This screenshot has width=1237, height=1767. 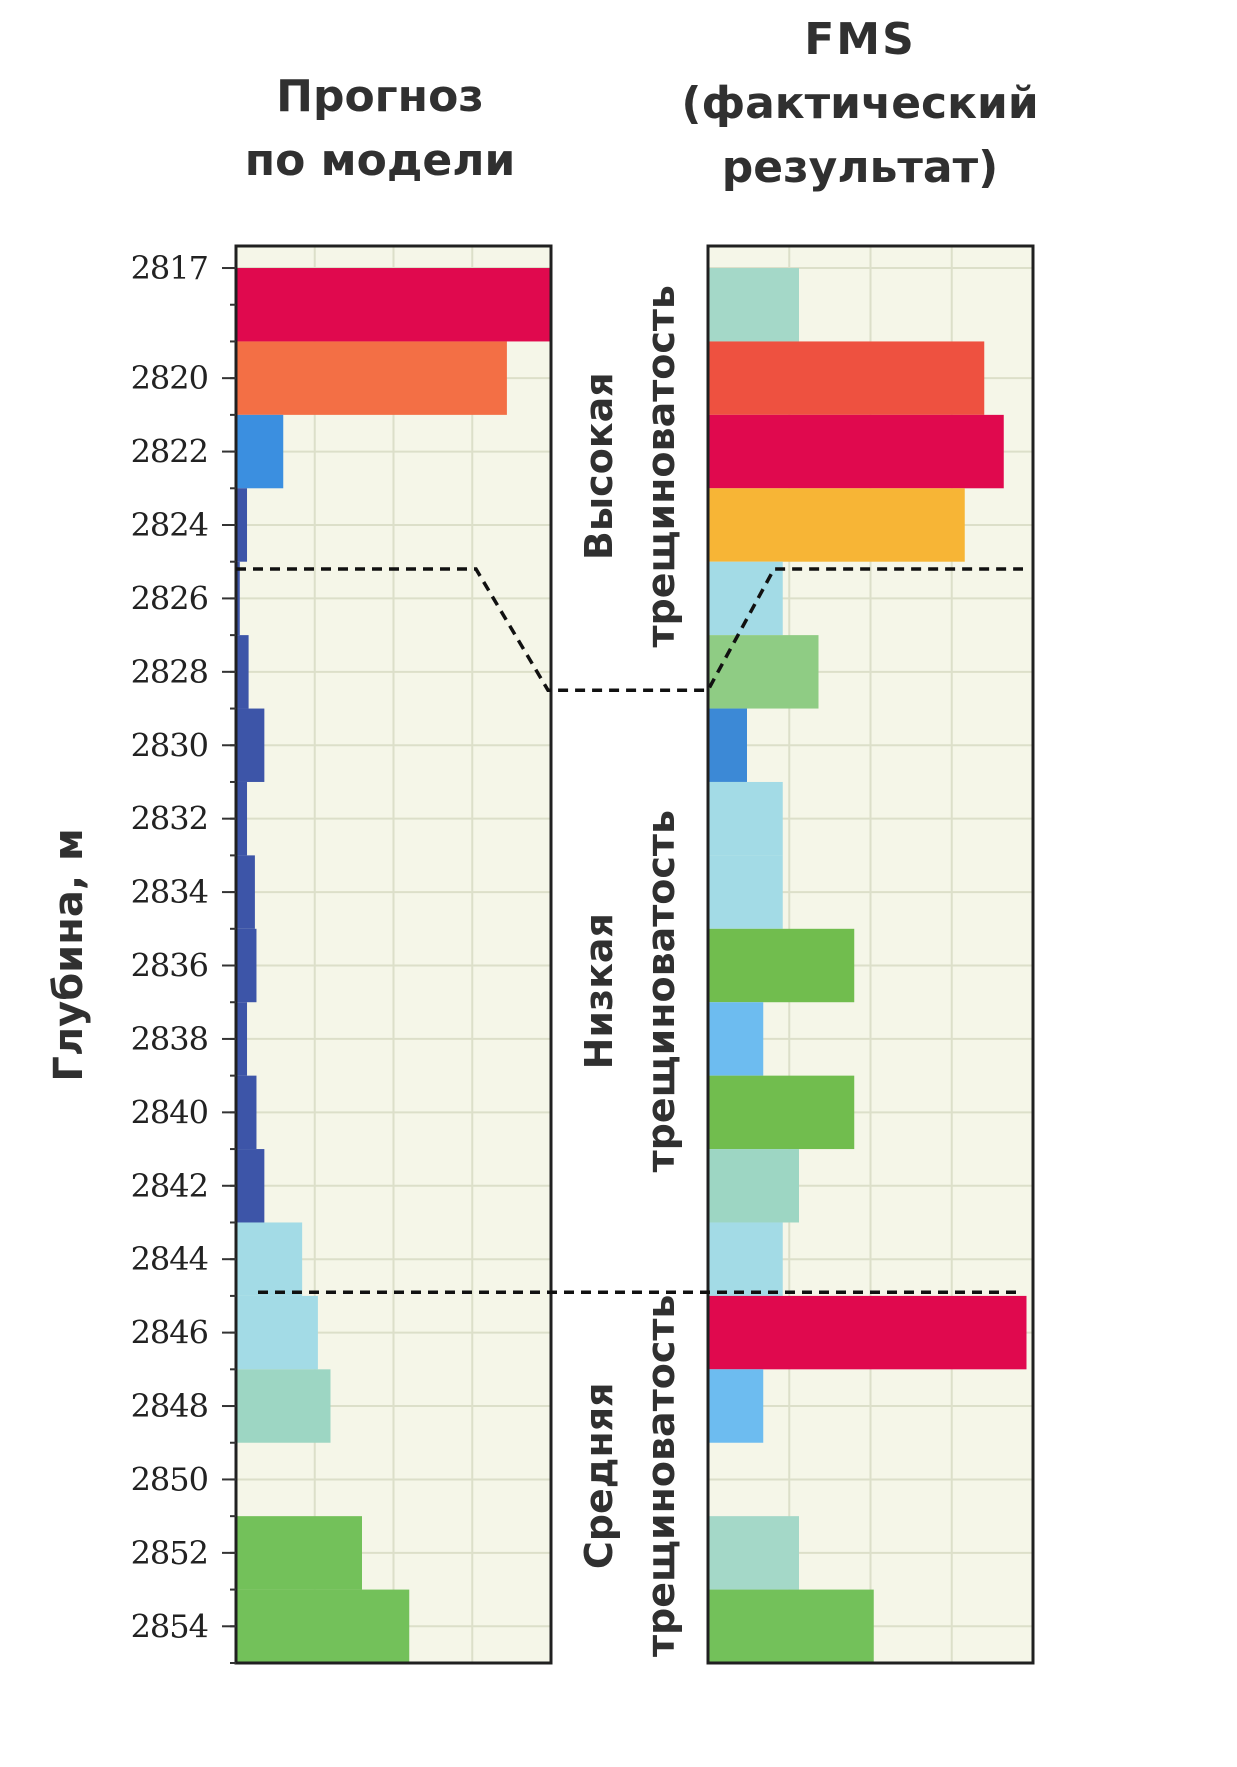 I want to click on model-title-line2: по модели, so click(x=380, y=160).